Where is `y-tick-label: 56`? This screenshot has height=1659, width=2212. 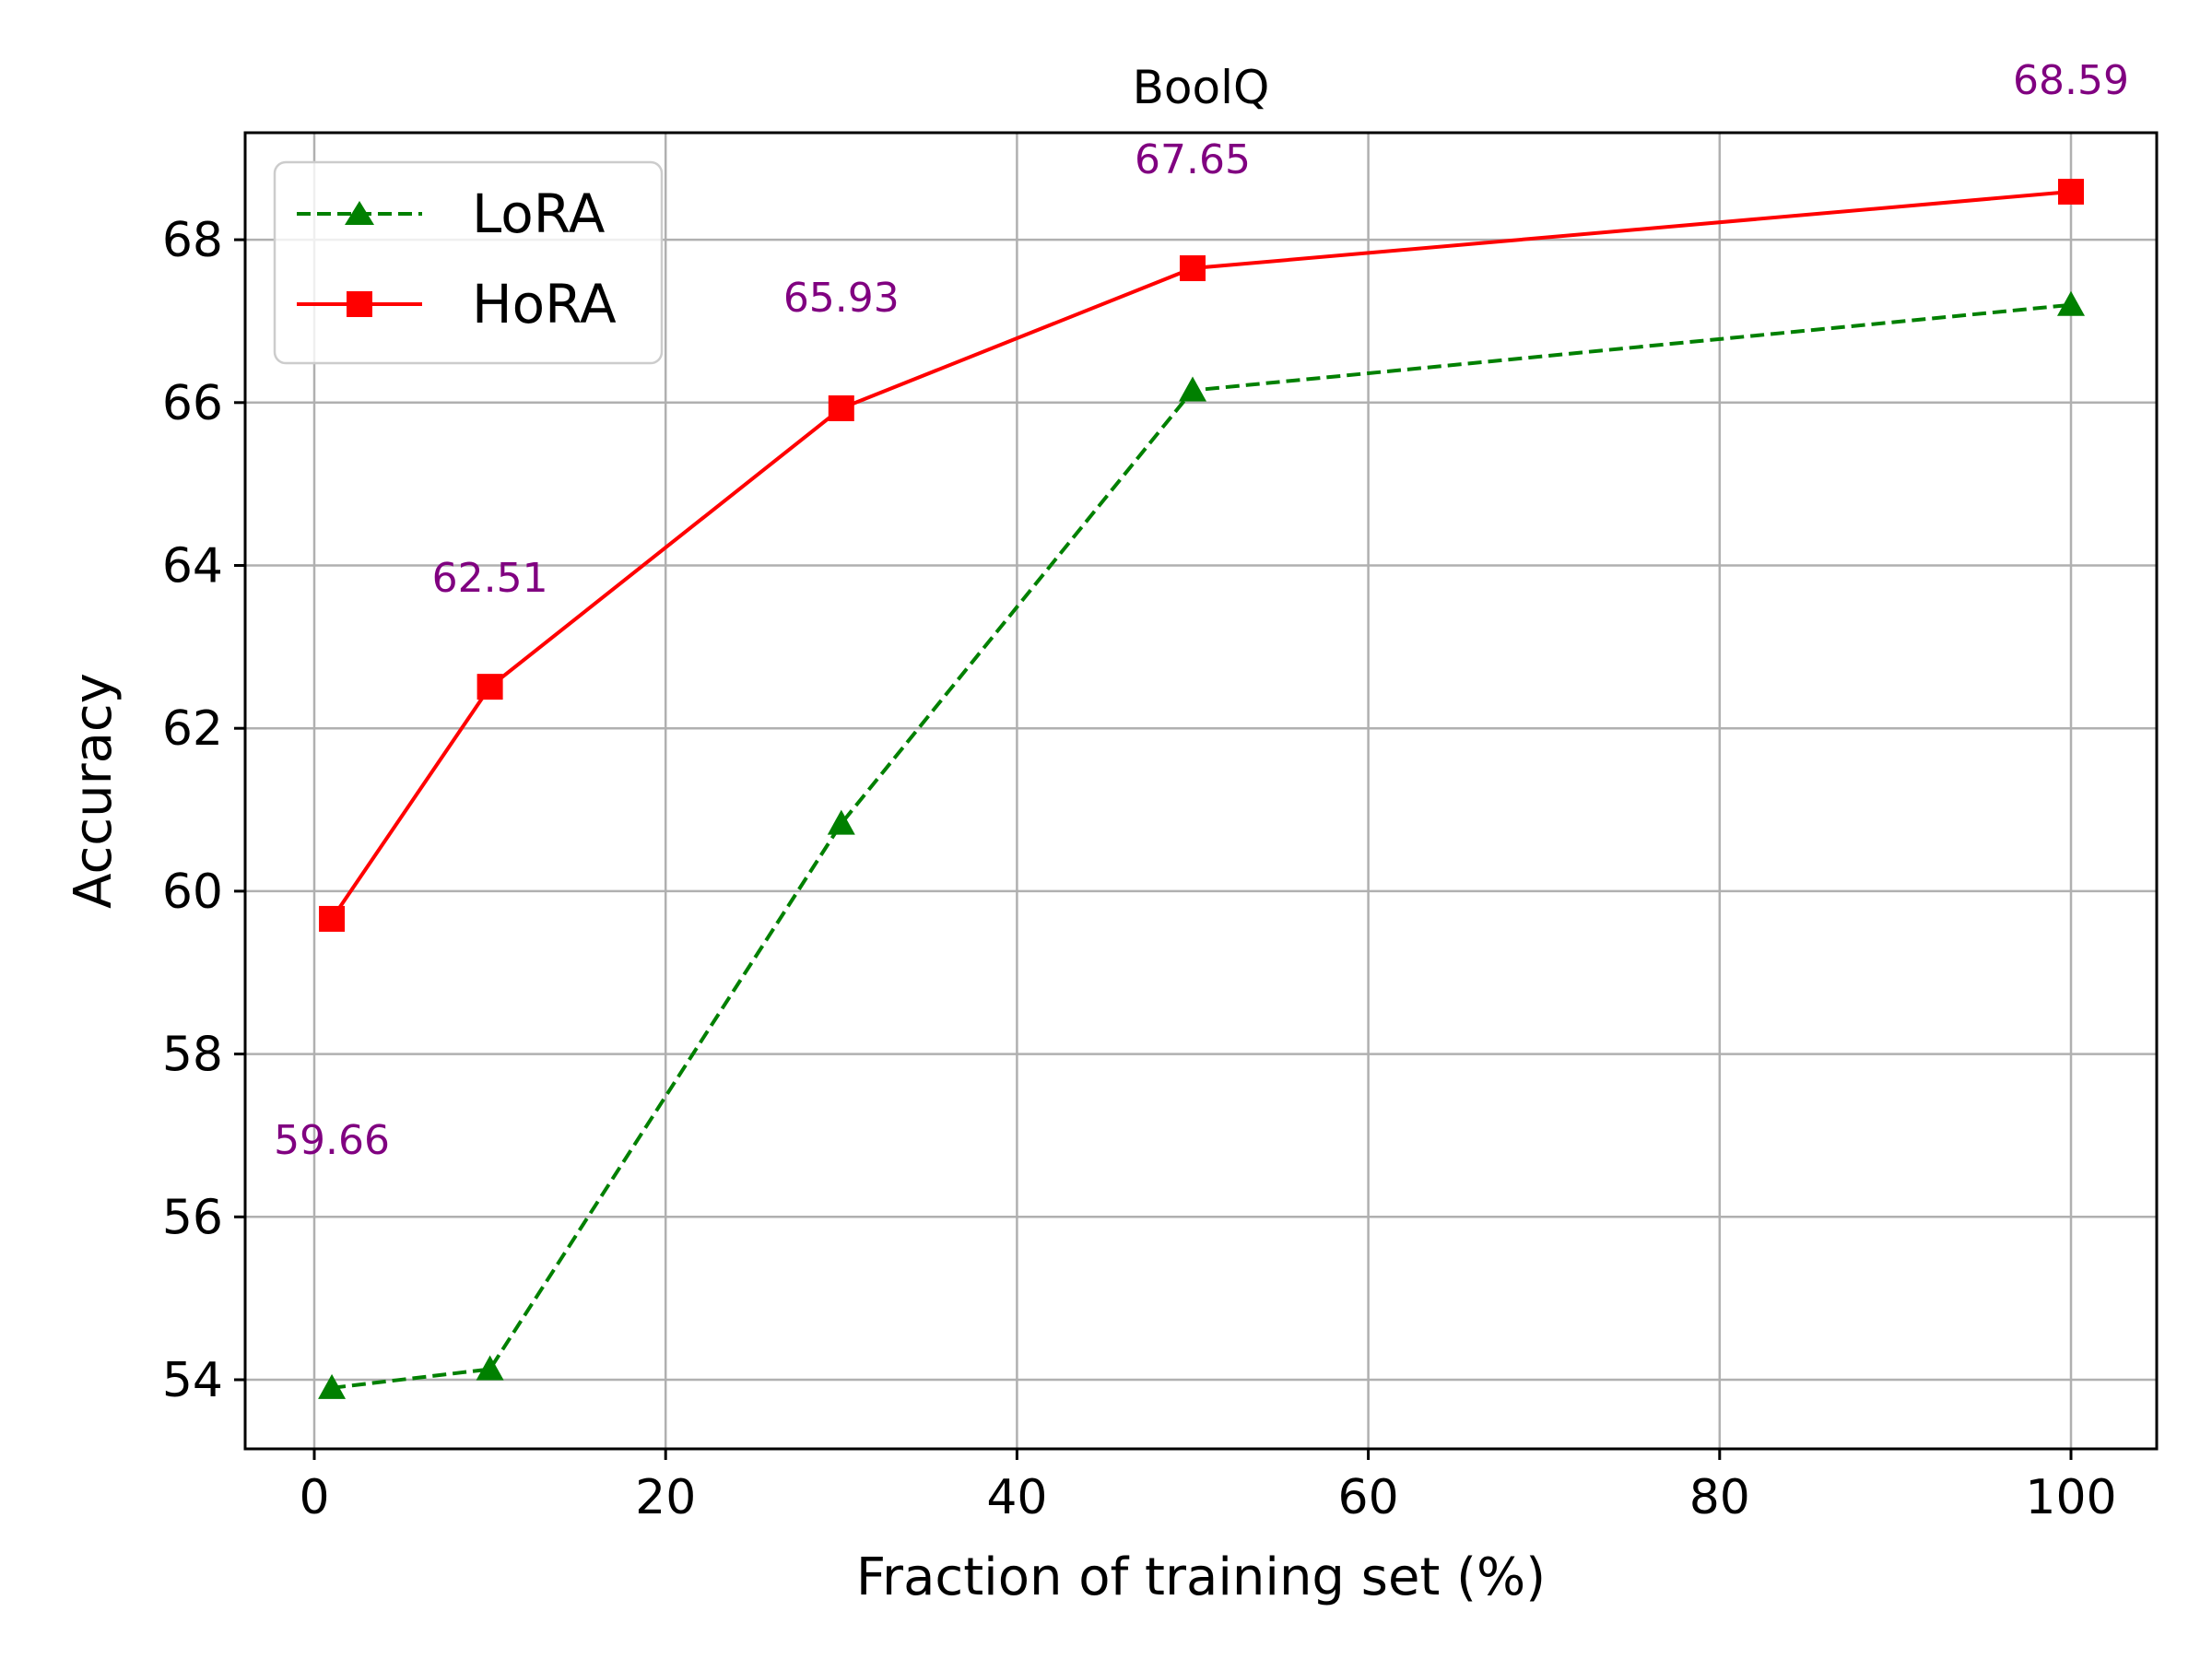 y-tick-label: 56 is located at coordinates (192, 1217).